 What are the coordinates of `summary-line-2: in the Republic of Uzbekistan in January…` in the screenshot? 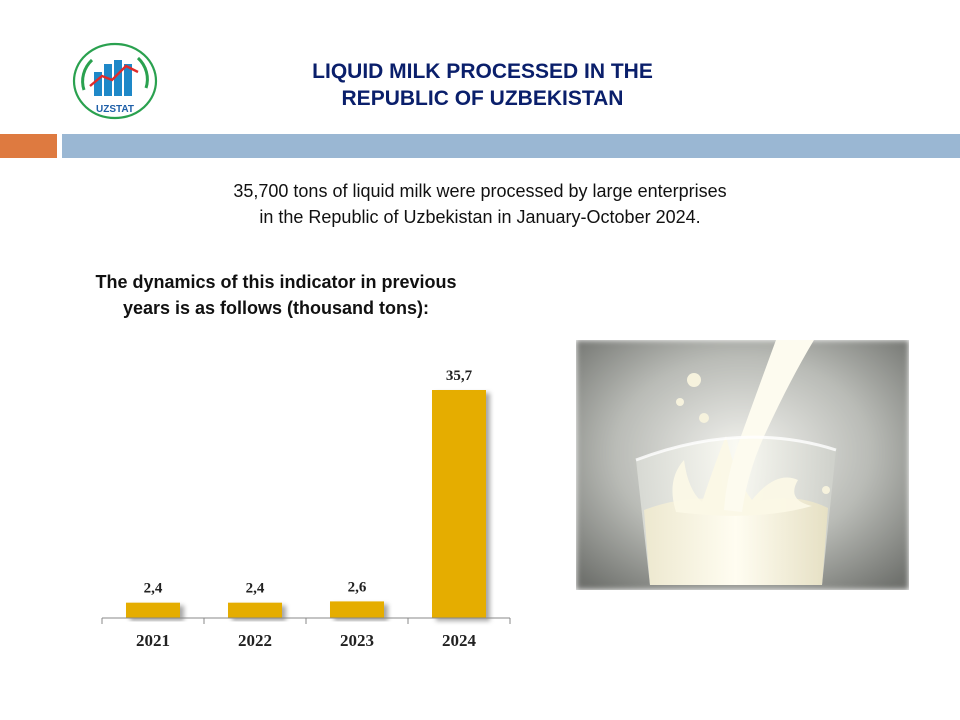 It's located at (480, 217).